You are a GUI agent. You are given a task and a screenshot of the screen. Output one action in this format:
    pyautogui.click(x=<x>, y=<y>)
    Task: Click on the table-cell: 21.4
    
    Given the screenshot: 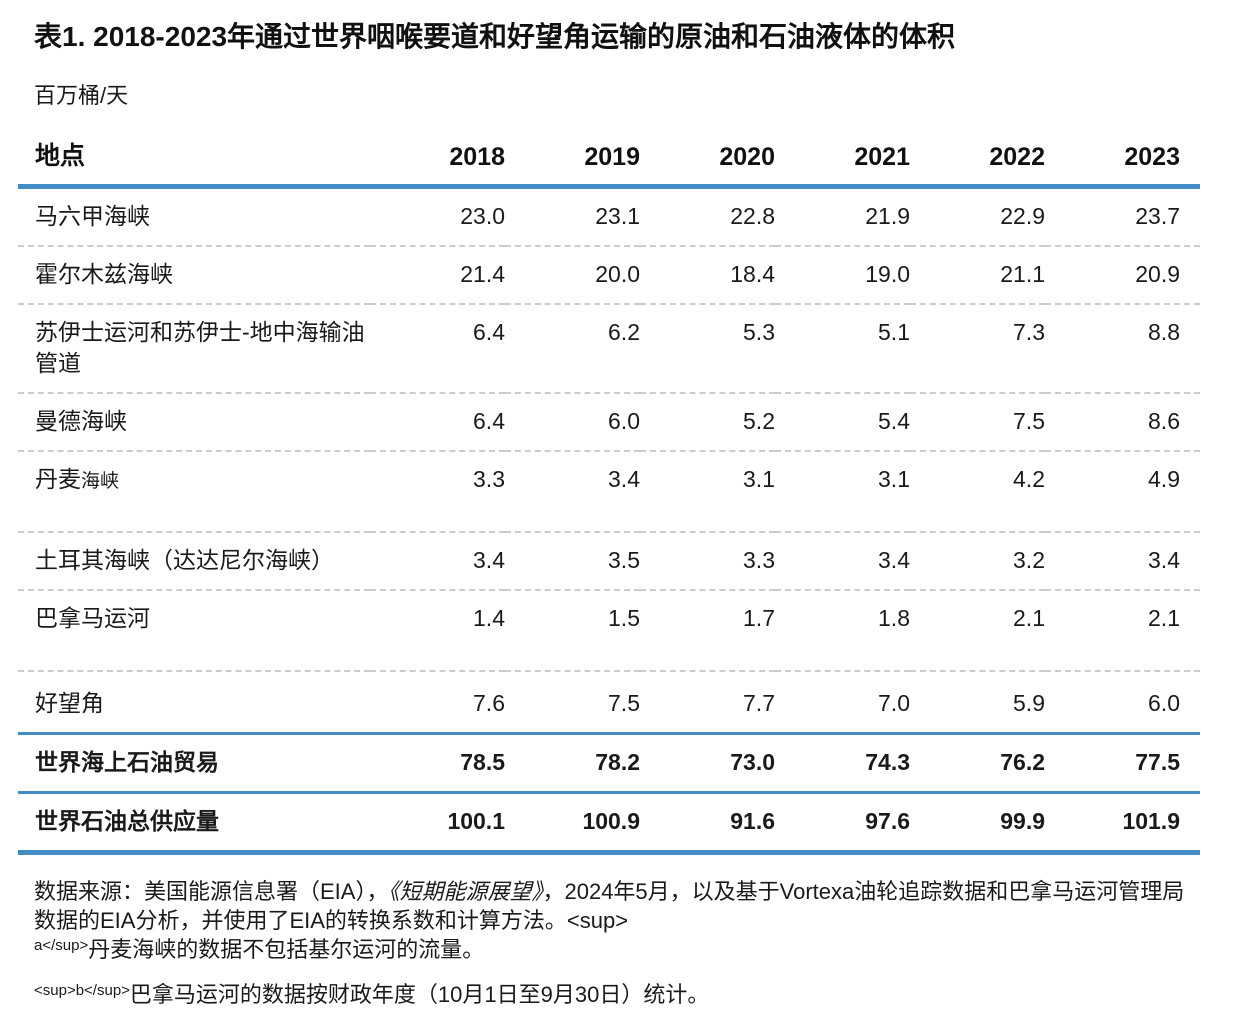 What is the action you would take?
    pyautogui.click(x=437, y=275)
    